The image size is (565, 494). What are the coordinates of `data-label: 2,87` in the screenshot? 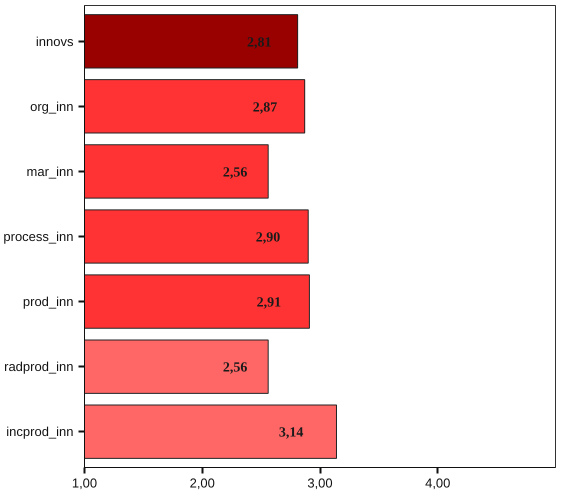 It's located at (265, 108).